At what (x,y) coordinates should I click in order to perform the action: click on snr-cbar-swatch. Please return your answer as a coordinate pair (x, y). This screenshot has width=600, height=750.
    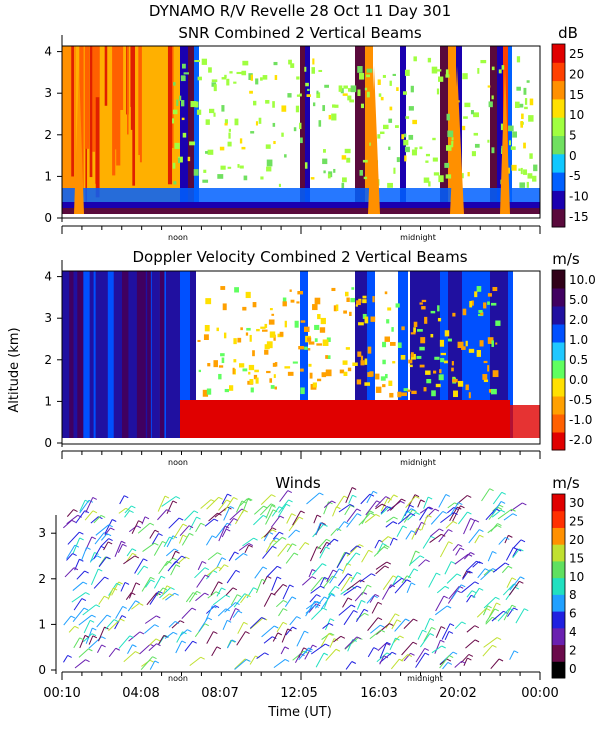
    Looking at the image, I should click on (558, 181).